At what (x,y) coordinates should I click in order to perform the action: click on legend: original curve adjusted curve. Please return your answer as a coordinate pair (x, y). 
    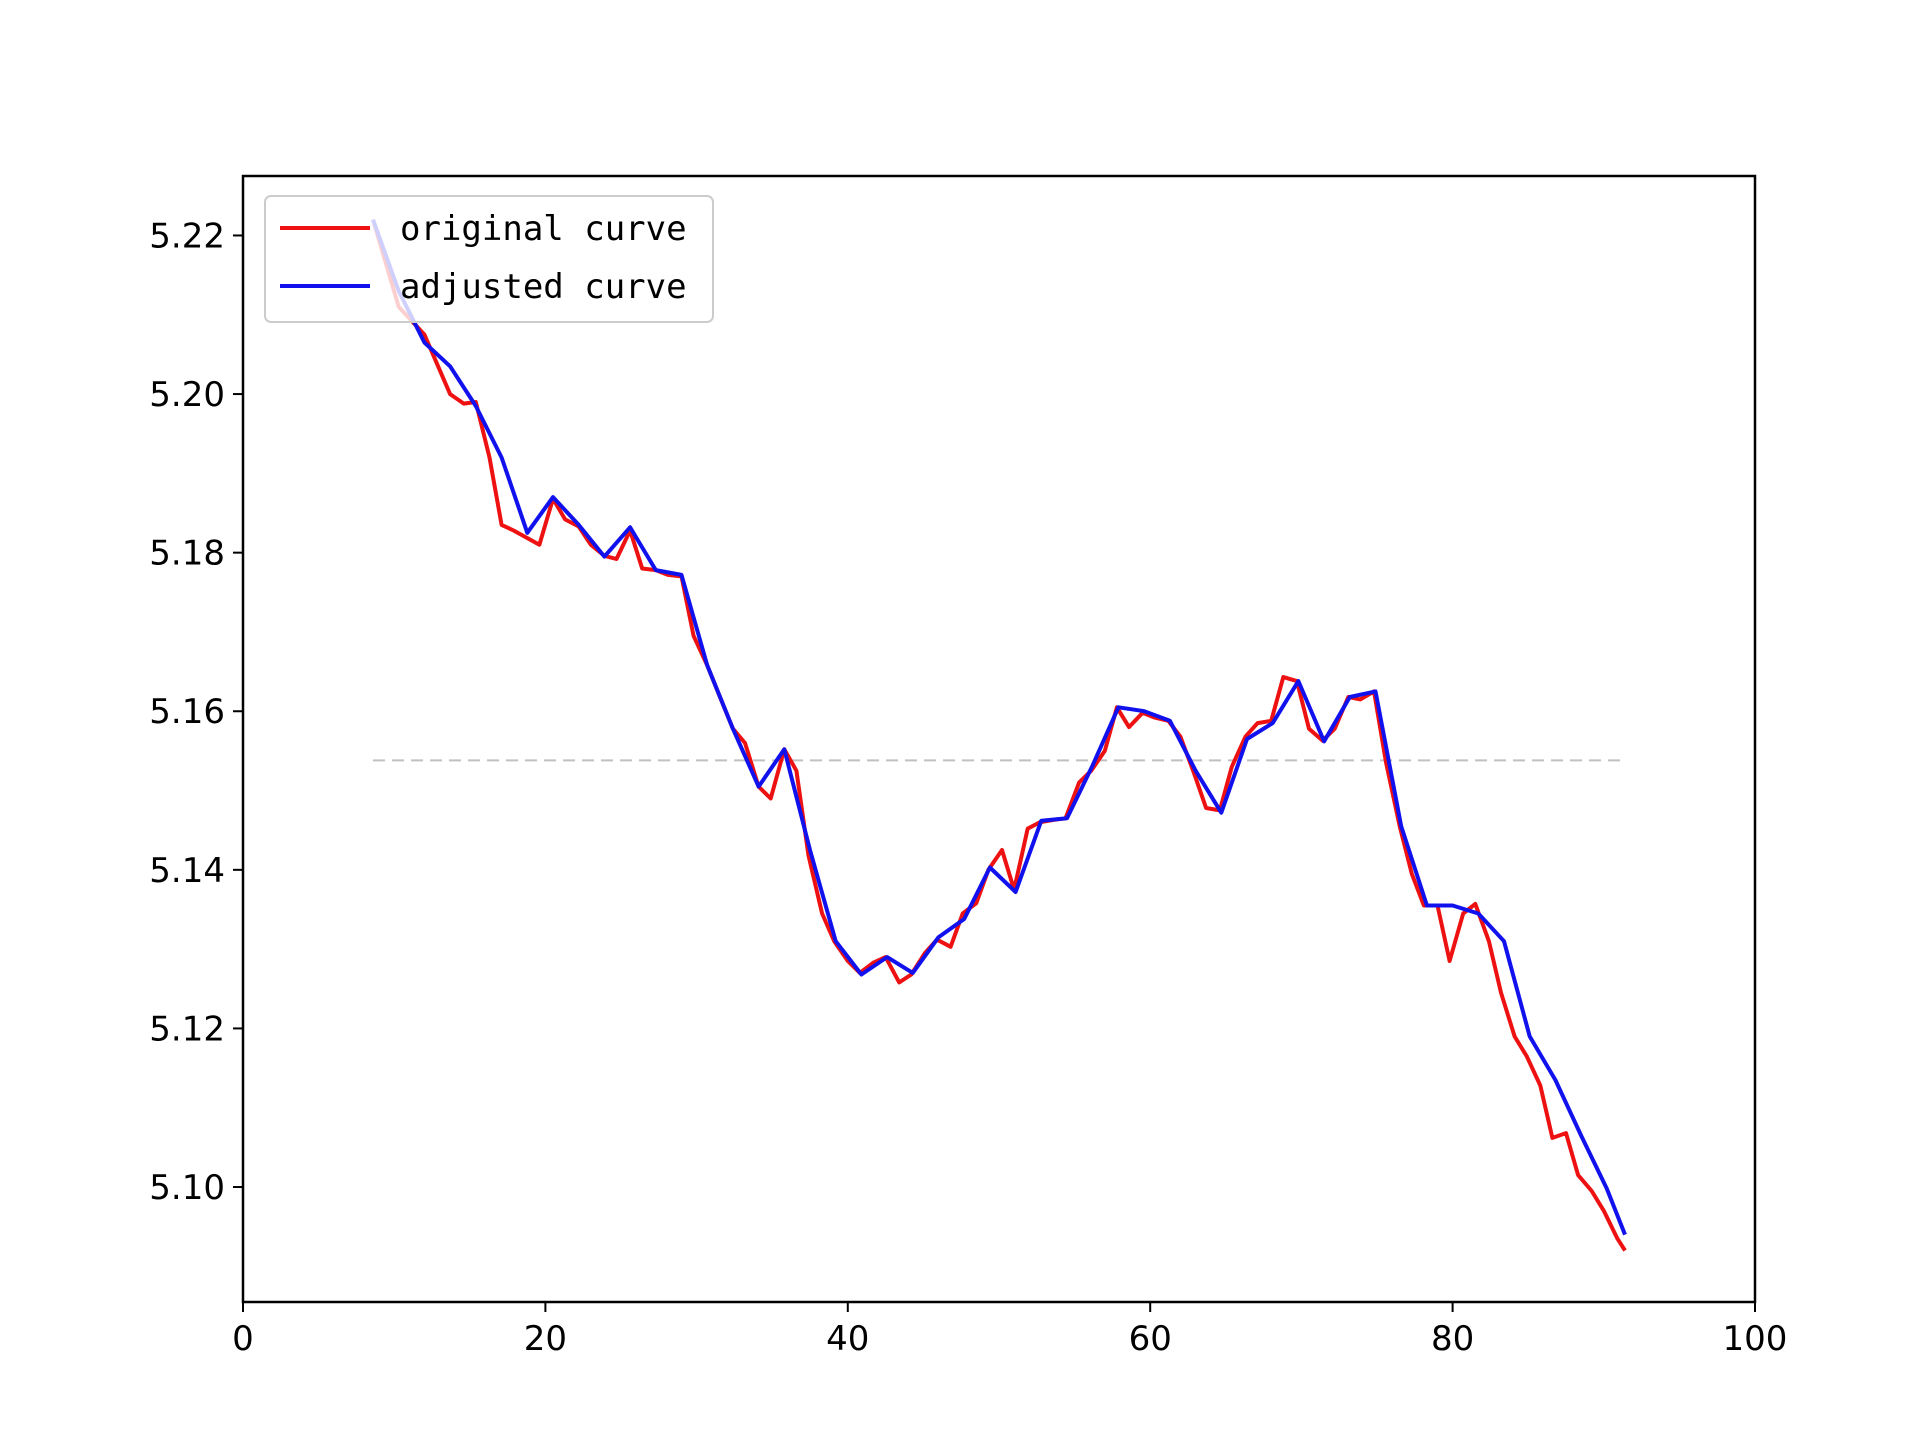
    Looking at the image, I should click on (489, 259).